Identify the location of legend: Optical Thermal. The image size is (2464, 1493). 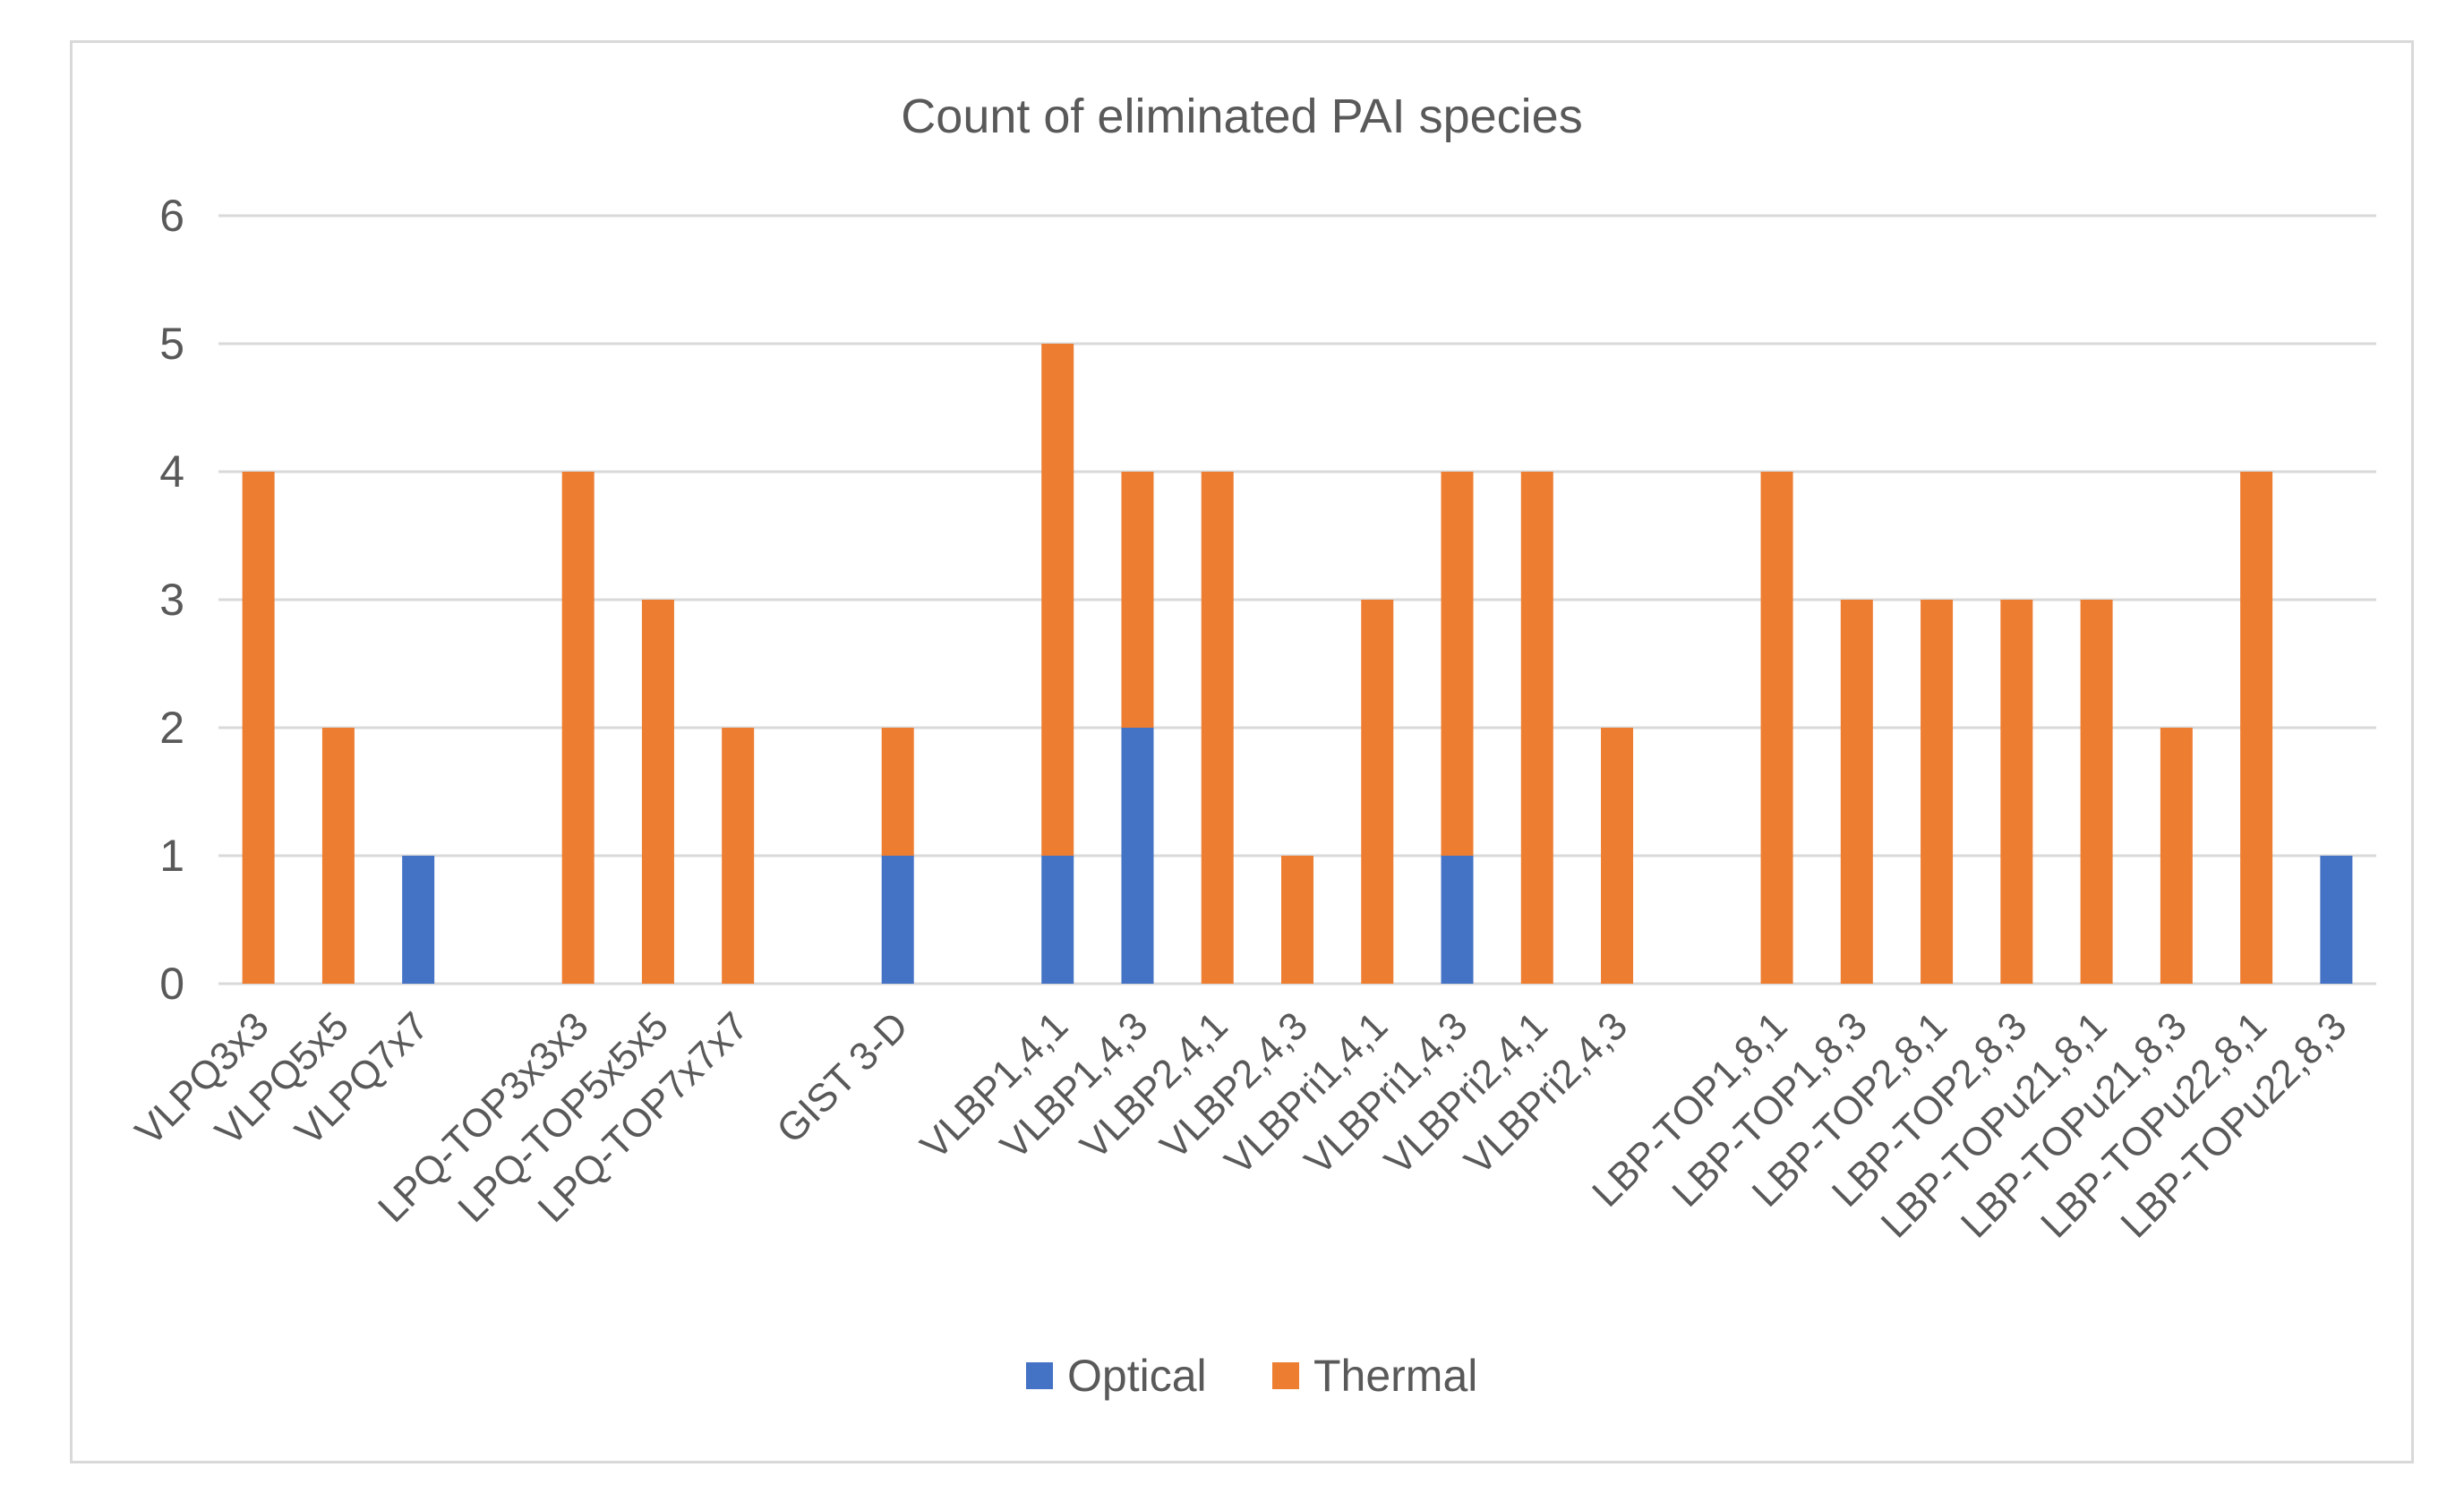
(1251, 1376).